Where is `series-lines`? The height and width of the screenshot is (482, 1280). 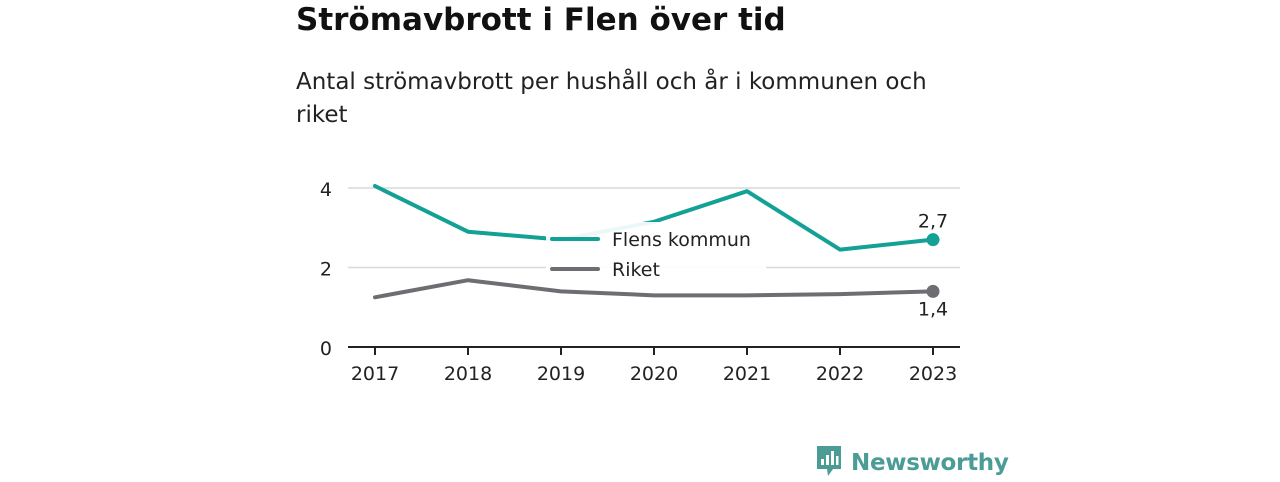 series-lines is located at coordinates (656, 242).